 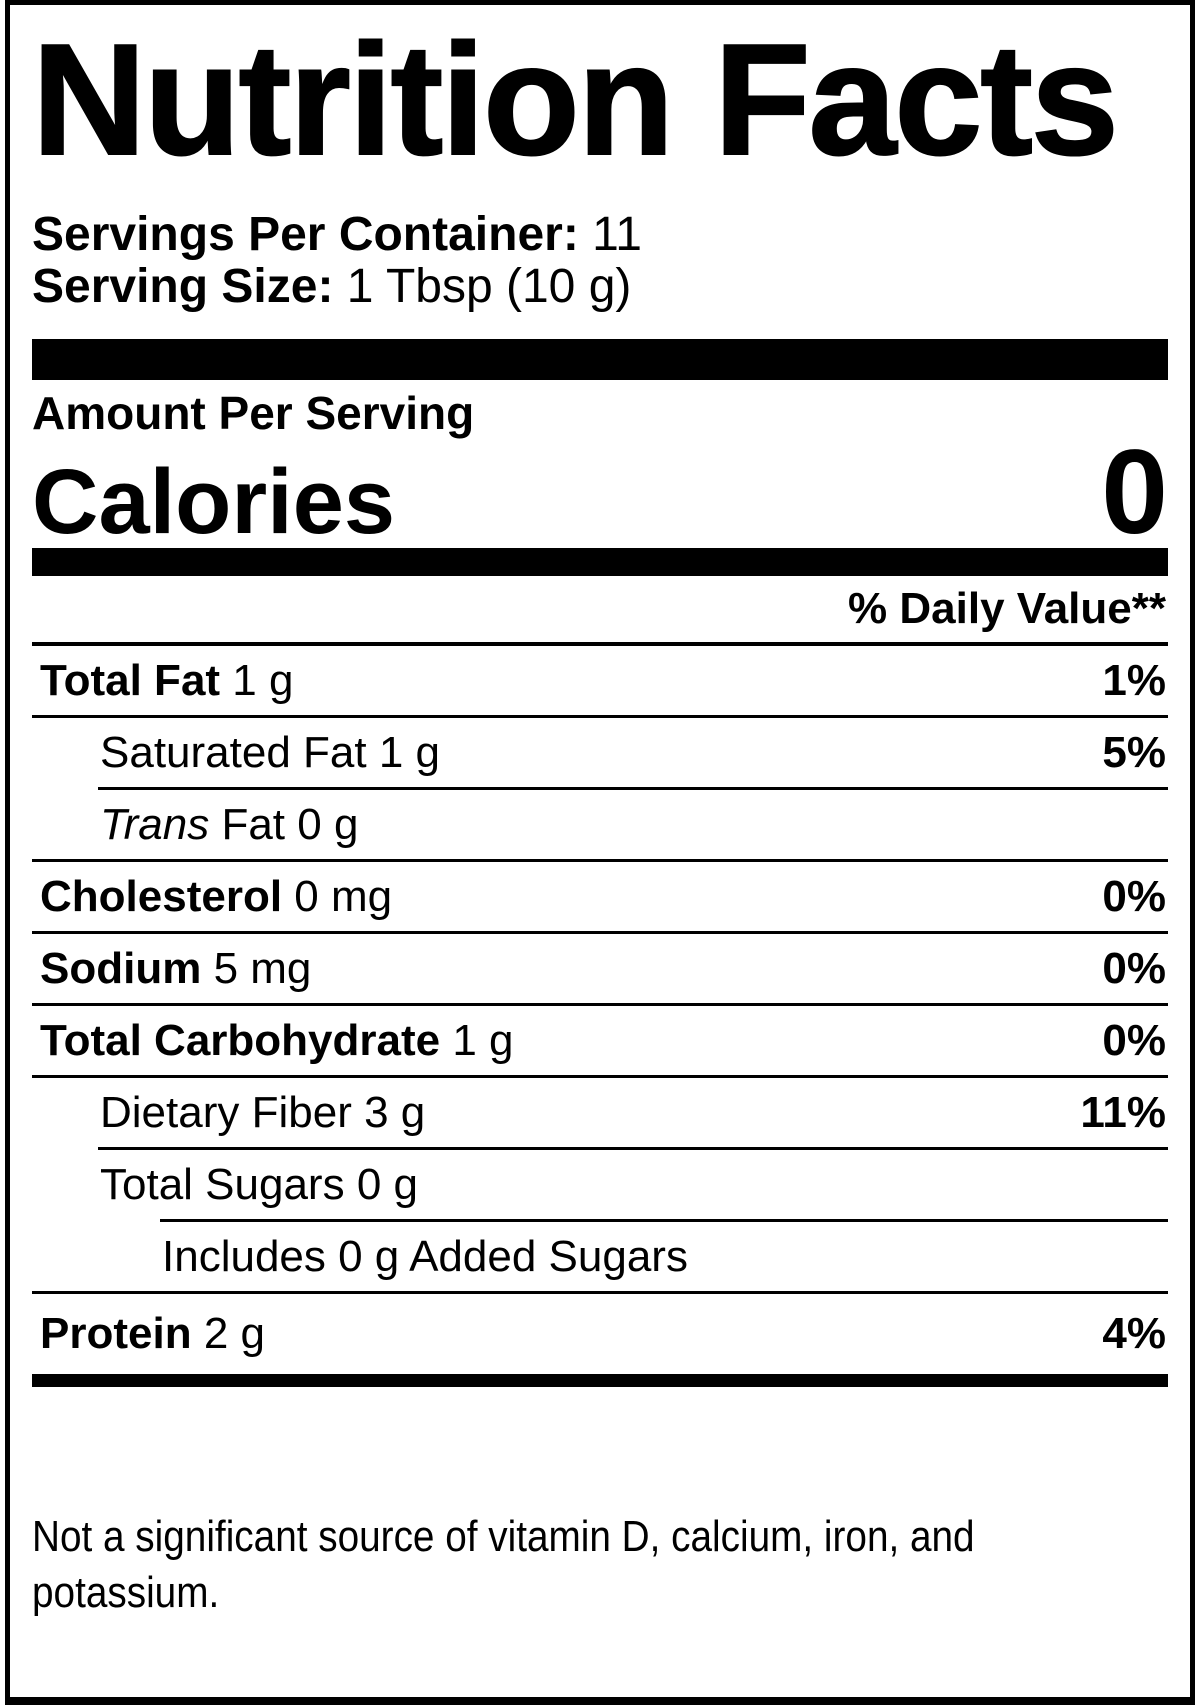 What do you see at coordinates (600, 359) in the screenshot?
I see `thick-separator-bar-top` at bounding box center [600, 359].